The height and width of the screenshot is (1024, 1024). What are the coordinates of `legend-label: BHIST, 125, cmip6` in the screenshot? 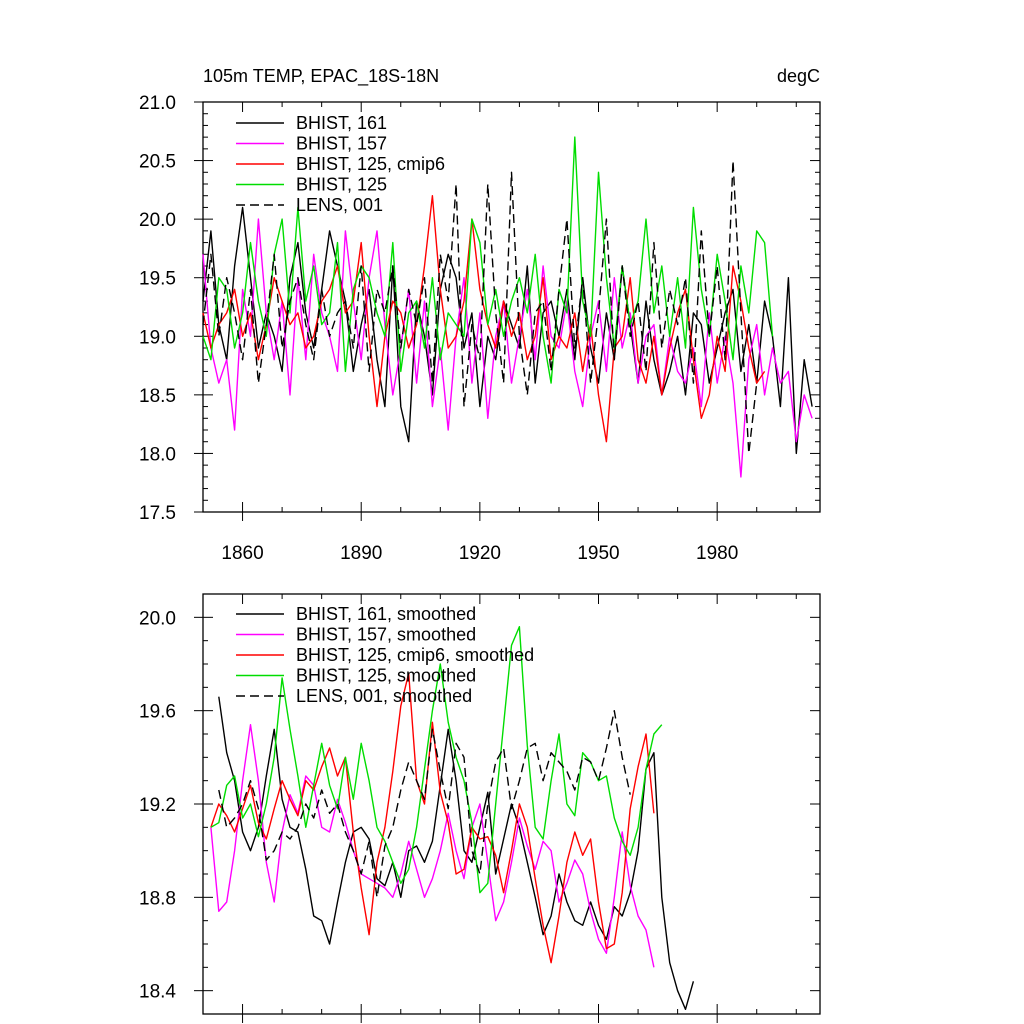 It's located at (370, 164).